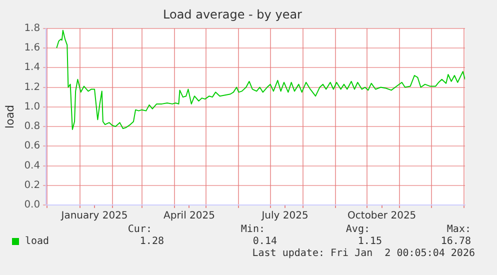 This screenshot has height=275, width=497. I want to click on y-tick-label: 0.2, so click(32, 185).